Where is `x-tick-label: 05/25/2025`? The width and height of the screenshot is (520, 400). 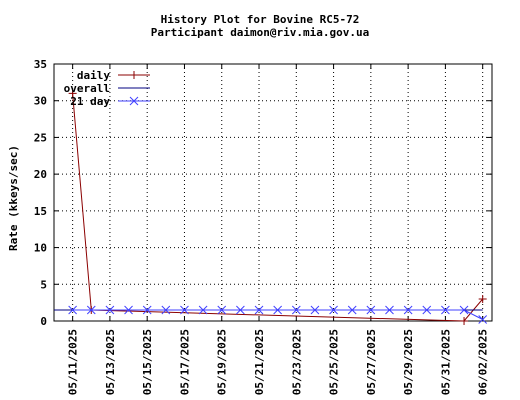
x-tick-label: 05/25/2025 is located at coordinates (334, 362).